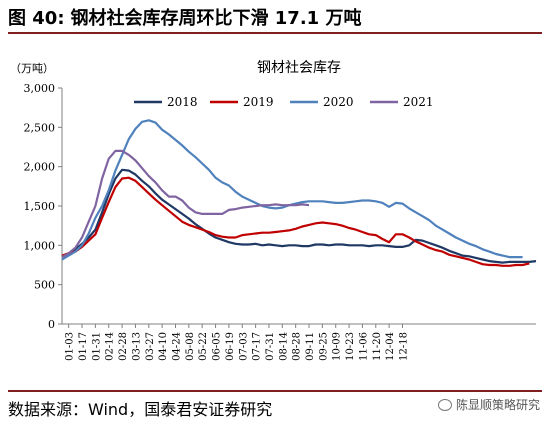  I want to click on x-tick-label: 09-25, so click(323, 346).